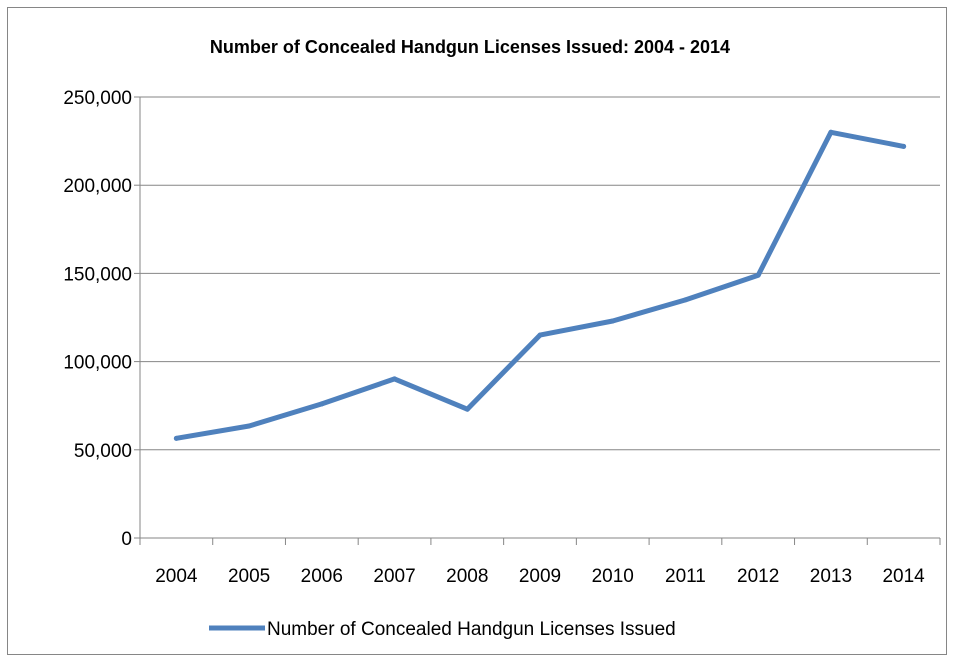  Describe the element at coordinates (394, 576) in the screenshot. I see `x-tick-label: 2007` at that location.